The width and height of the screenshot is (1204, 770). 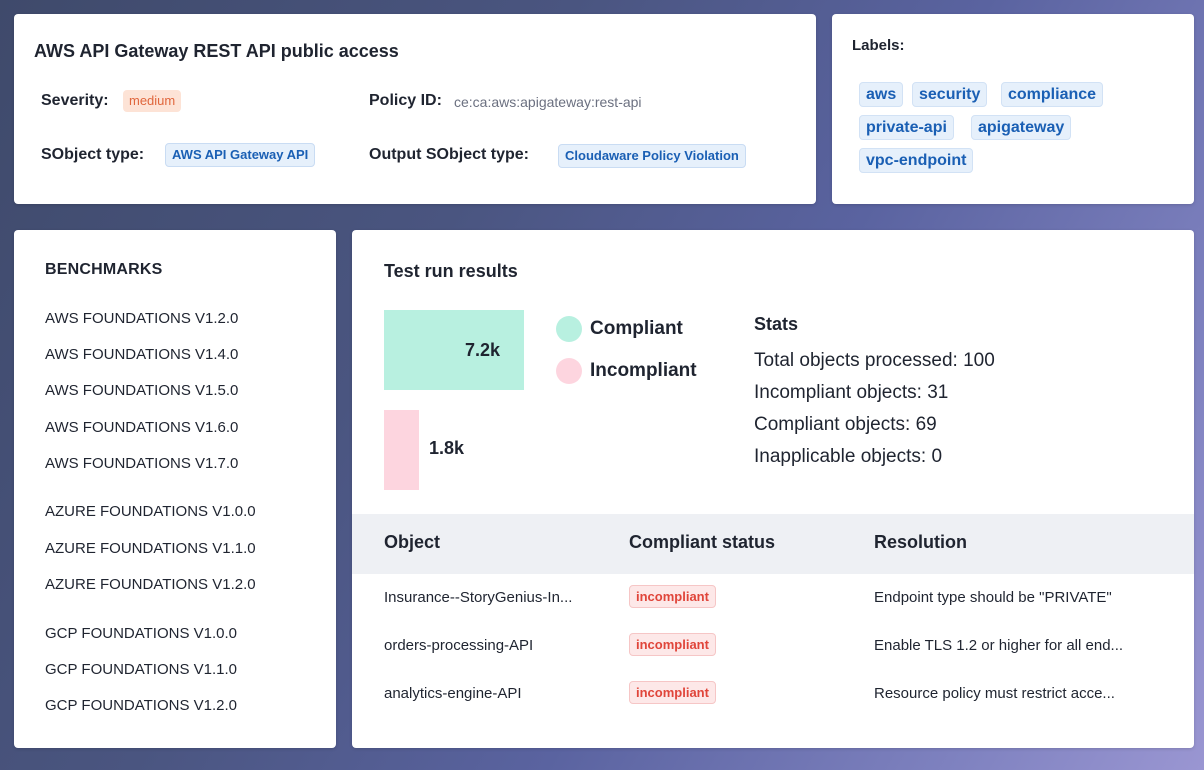 I want to click on compliant-bar, so click(x=454, y=350).